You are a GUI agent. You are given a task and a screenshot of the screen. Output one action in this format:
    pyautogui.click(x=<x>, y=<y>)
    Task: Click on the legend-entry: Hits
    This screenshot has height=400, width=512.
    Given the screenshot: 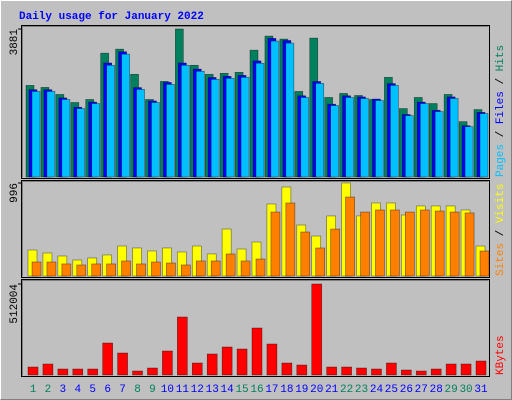 What is the action you would take?
    pyautogui.click(x=501, y=58)
    